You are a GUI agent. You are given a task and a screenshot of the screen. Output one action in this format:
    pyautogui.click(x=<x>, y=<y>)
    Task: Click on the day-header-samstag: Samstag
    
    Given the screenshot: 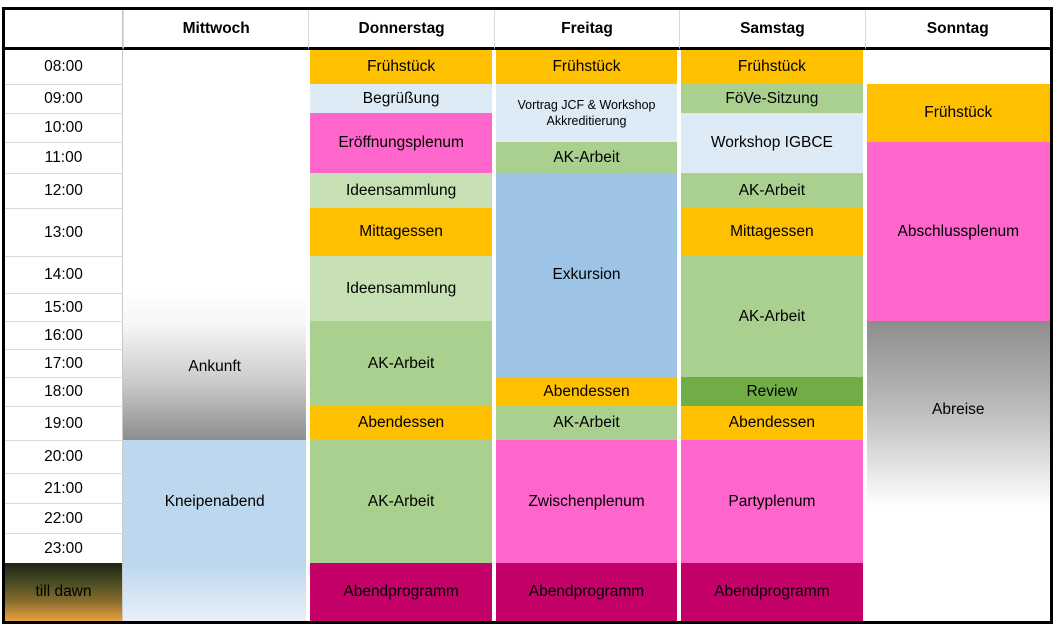 What is the action you would take?
    pyautogui.click(x=772, y=30)
    